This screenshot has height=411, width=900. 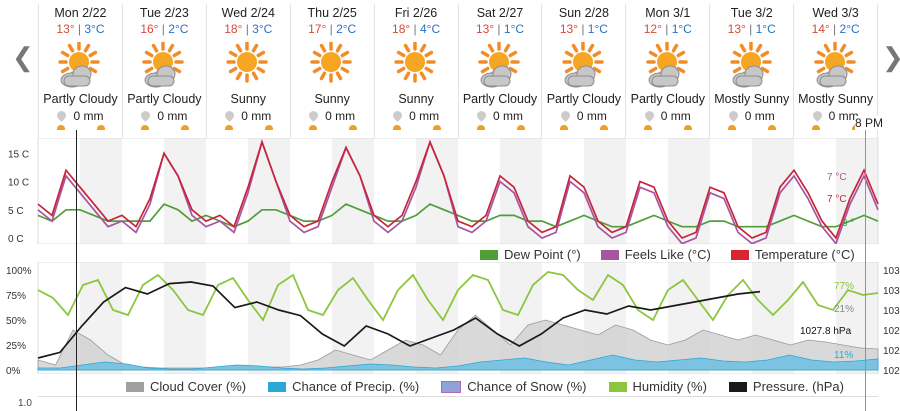 What do you see at coordinates (792, 254) in the screenshot?
I see `legend-temperature: Temperature (°C)` at bounding box center [792, 254].